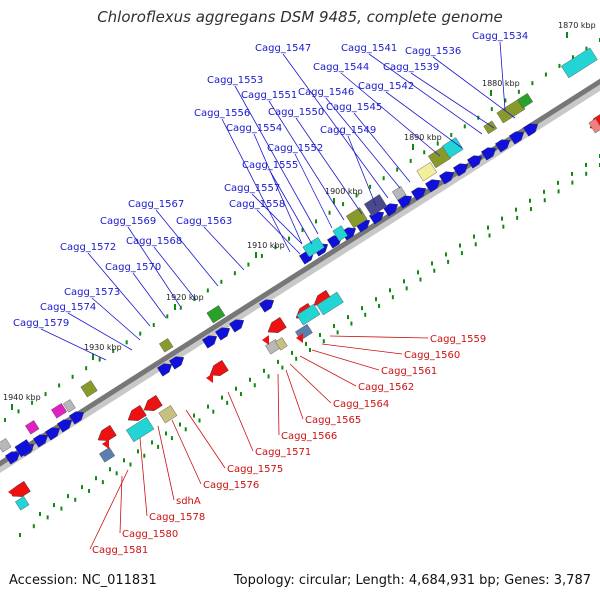  What do you see at coordinates (103, 347) in the screenshot?
I see `scale-label-1930-kbp: 1930 kbp` at bounding box center [103, 347].